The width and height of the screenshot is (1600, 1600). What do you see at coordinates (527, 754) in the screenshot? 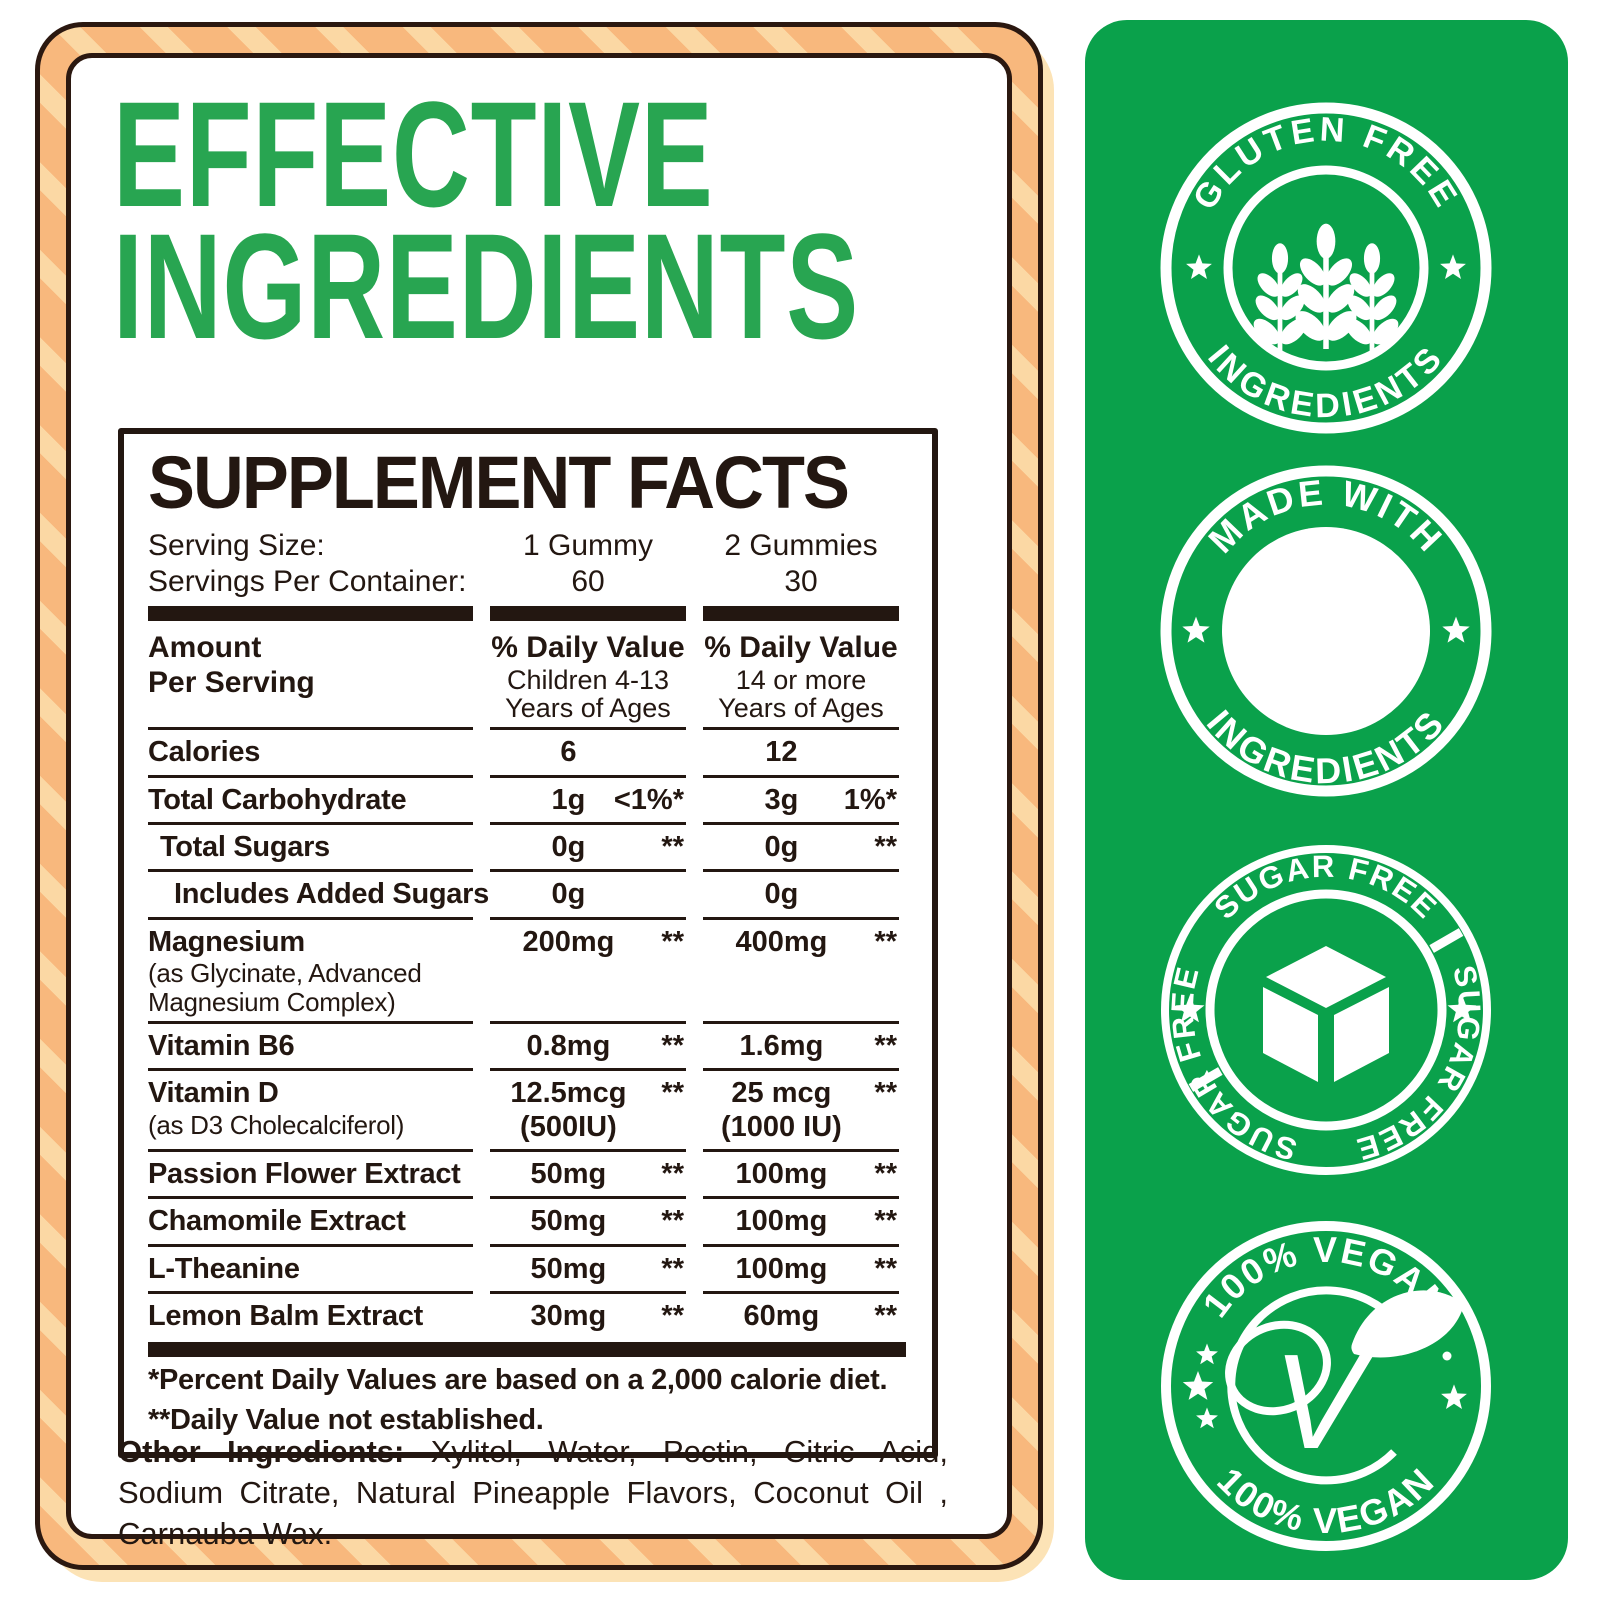
I see `table-row: Calories 6 12` at bounding box center [527, 754].